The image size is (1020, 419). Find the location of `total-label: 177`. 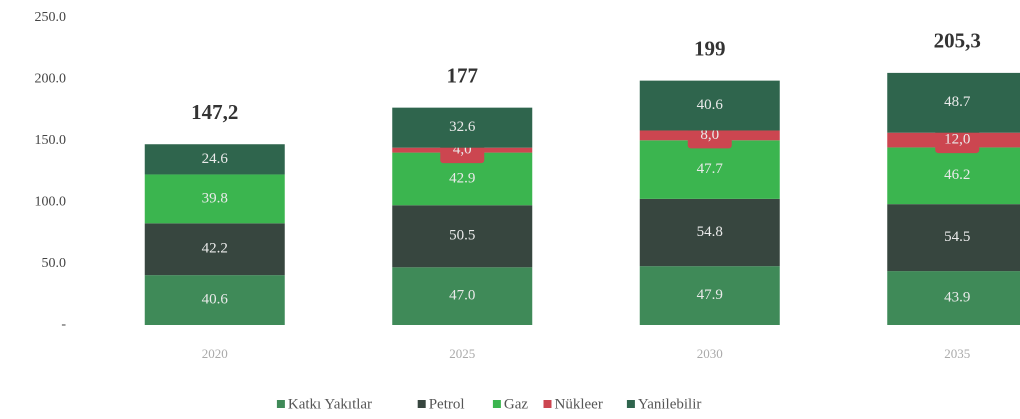

total-label: 177 is located at coordinates (463, 75).